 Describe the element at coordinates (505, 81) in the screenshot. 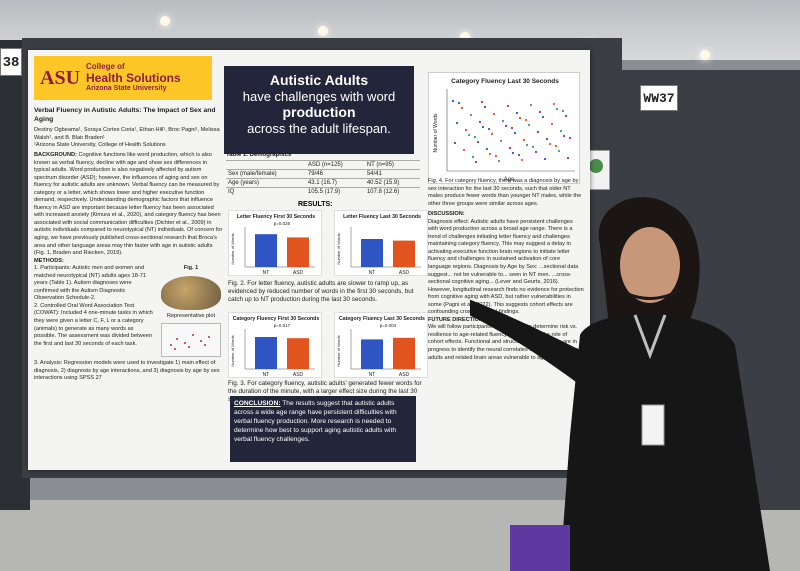

I see `fig4-title: Category Fluency Last 30 Seconds` at that location.